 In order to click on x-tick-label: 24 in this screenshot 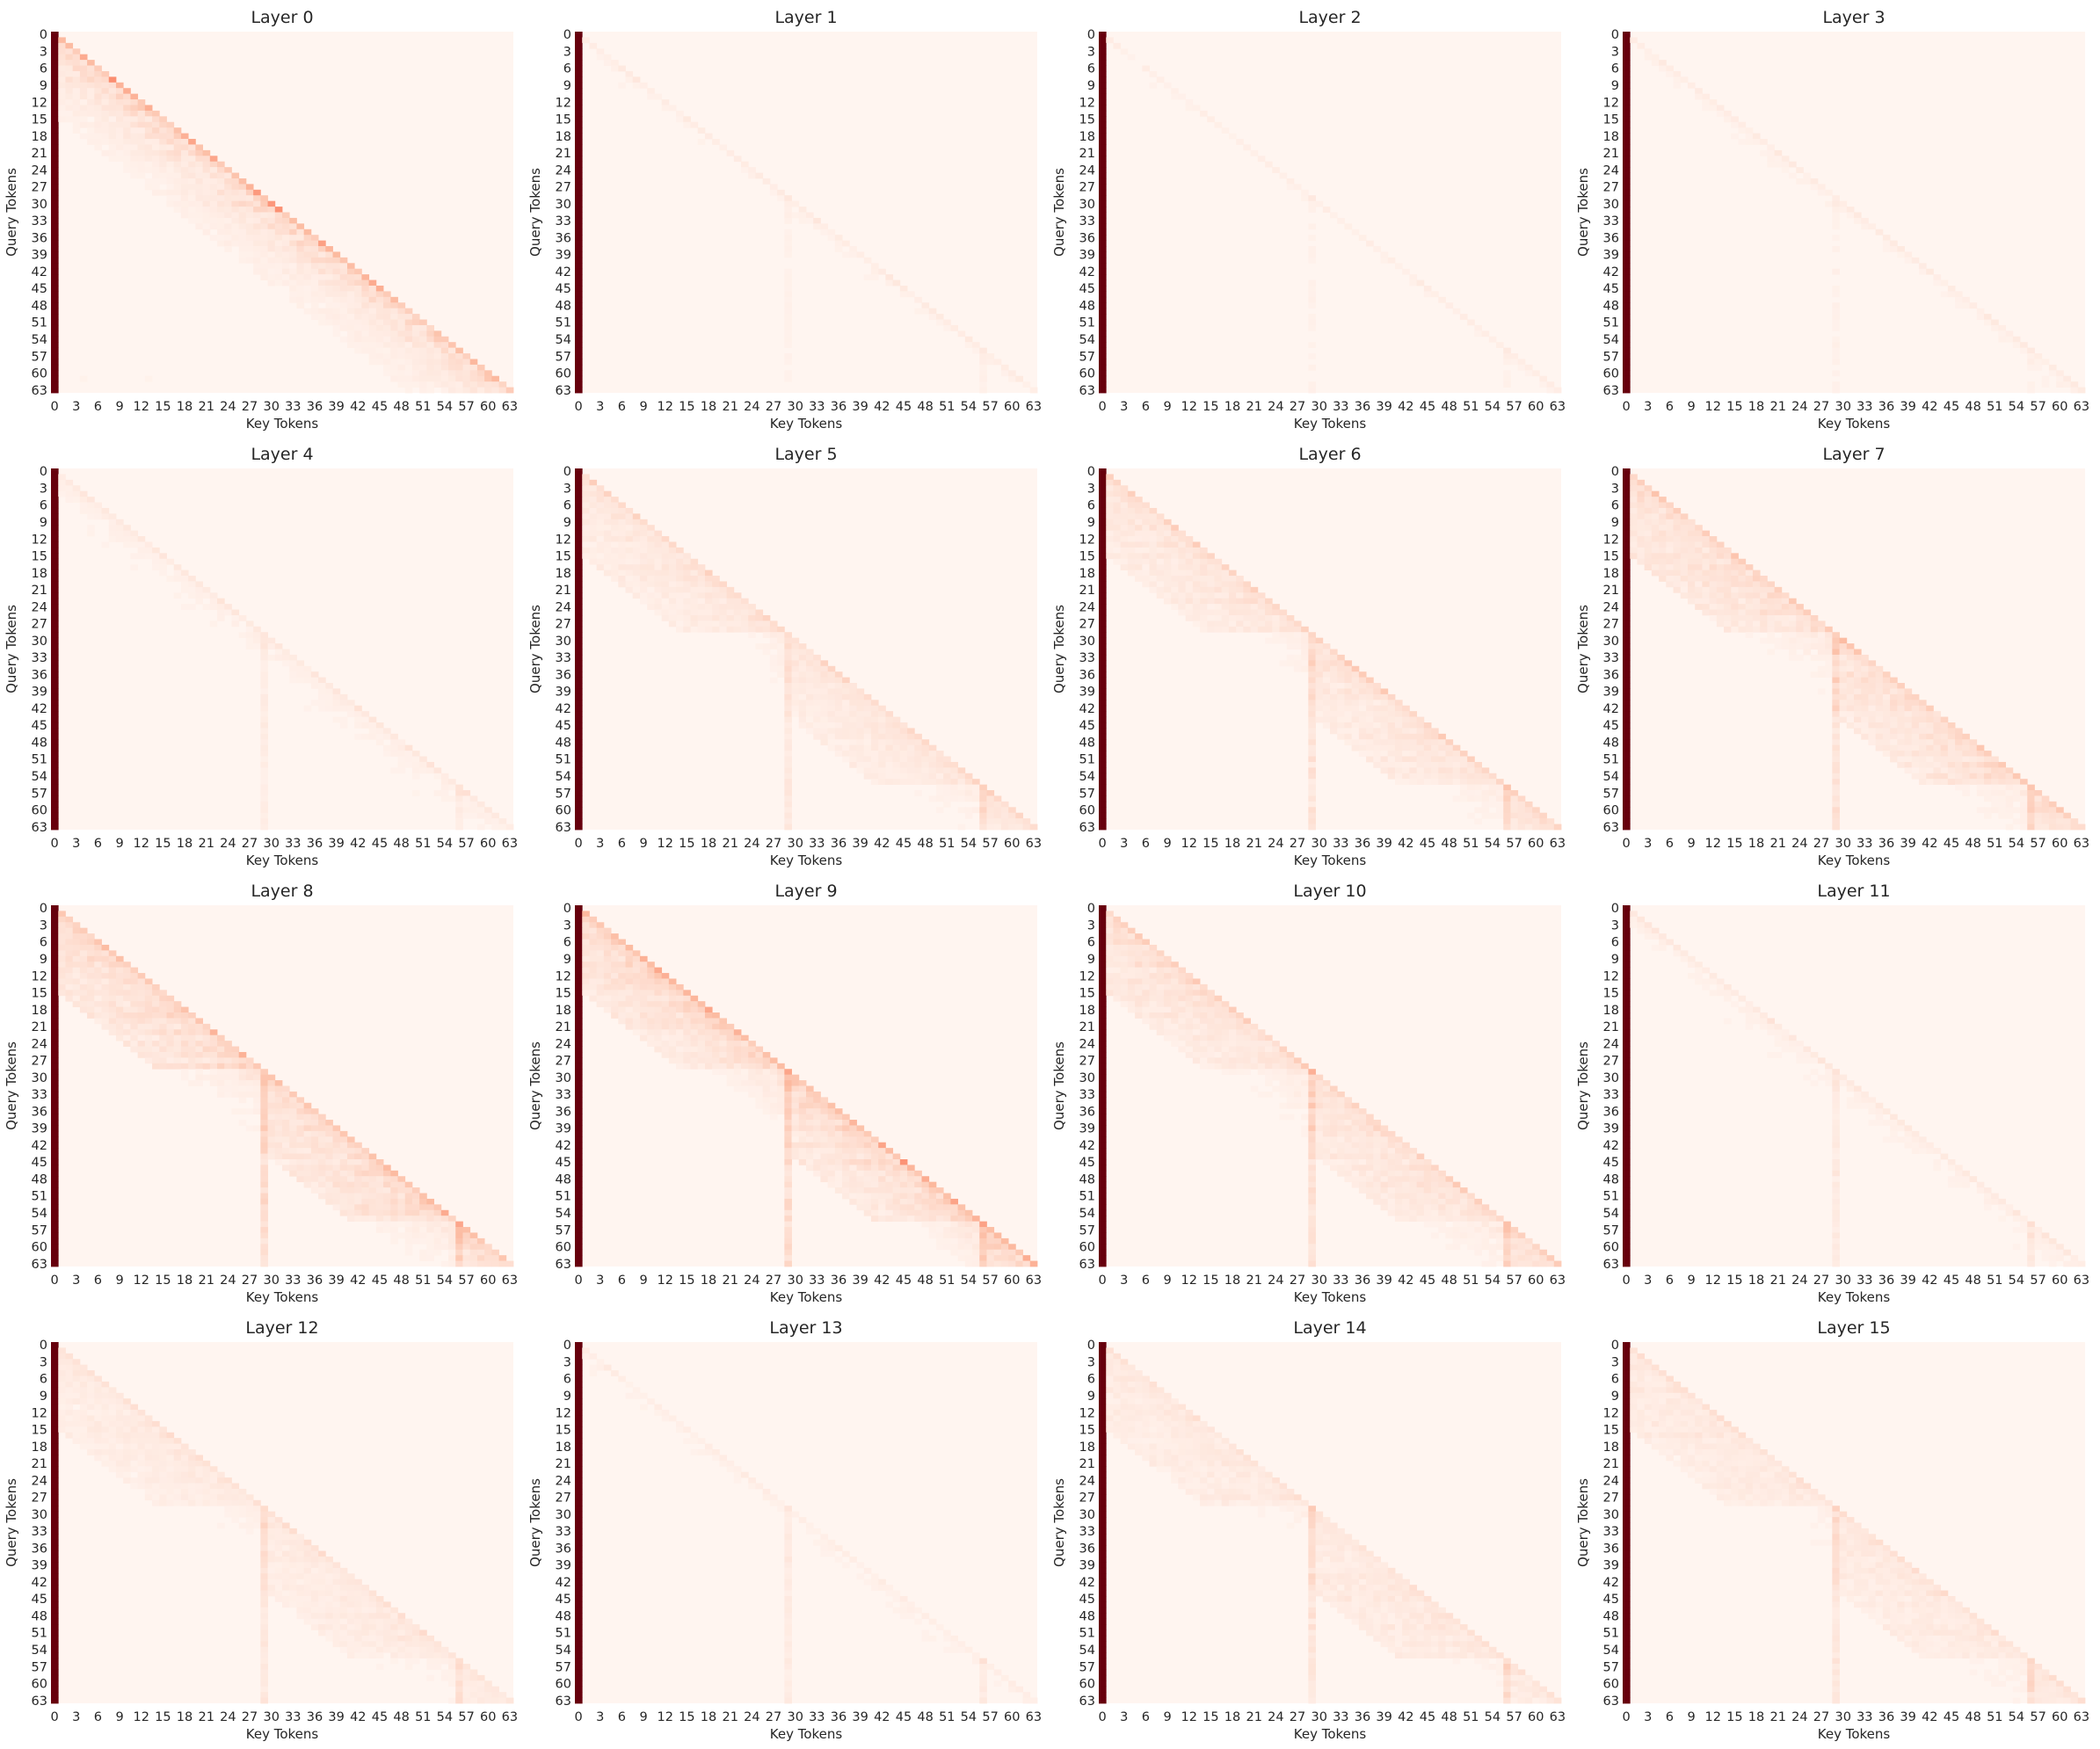, I will do `click(1275, 844)`.